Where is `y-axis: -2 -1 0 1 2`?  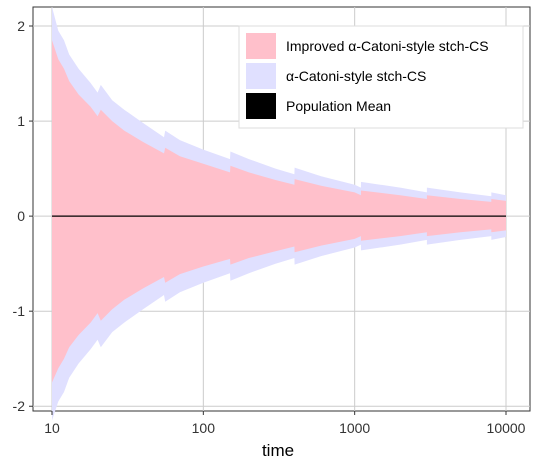
y-axis: -2 -1 0 1 2 is located at coordinates (23, 216).